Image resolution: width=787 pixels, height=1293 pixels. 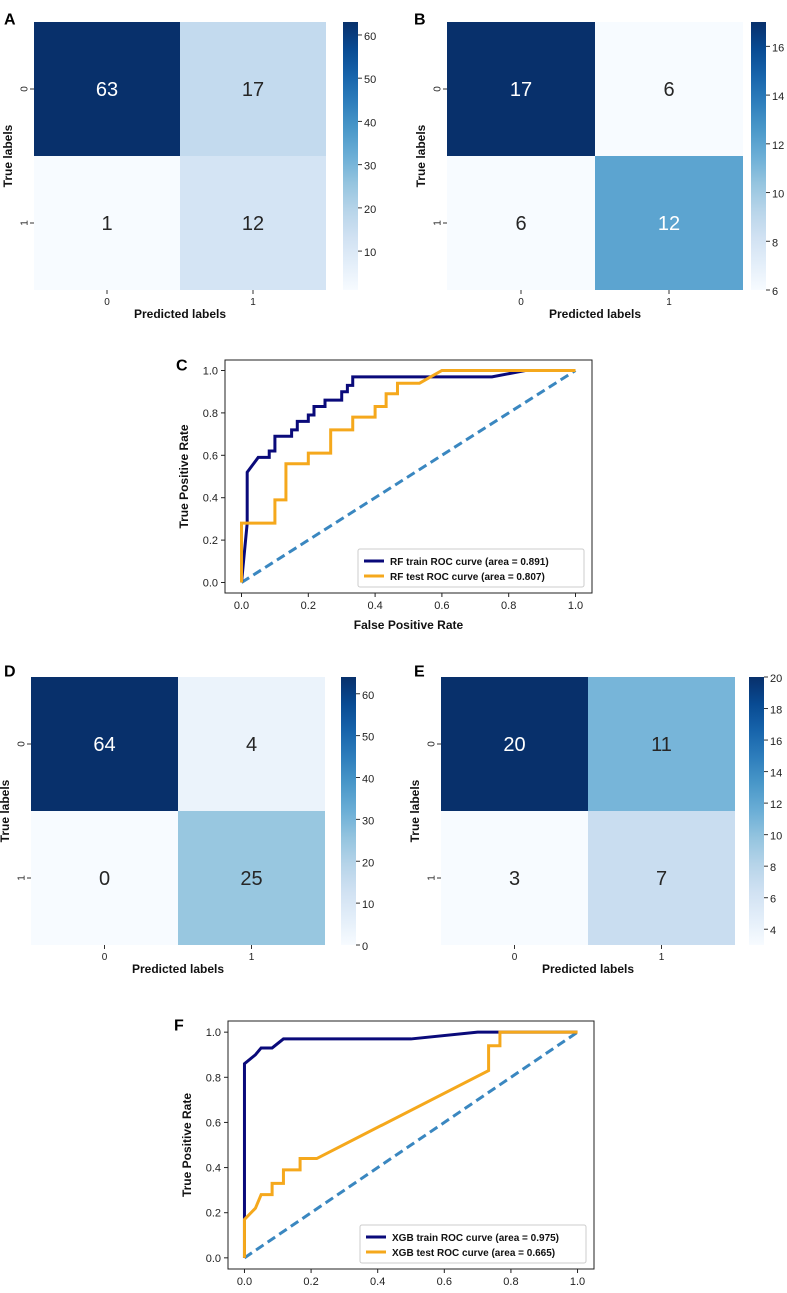 I want to click on x-axis-title: False Positive Rate, so click(x=409, y=625).